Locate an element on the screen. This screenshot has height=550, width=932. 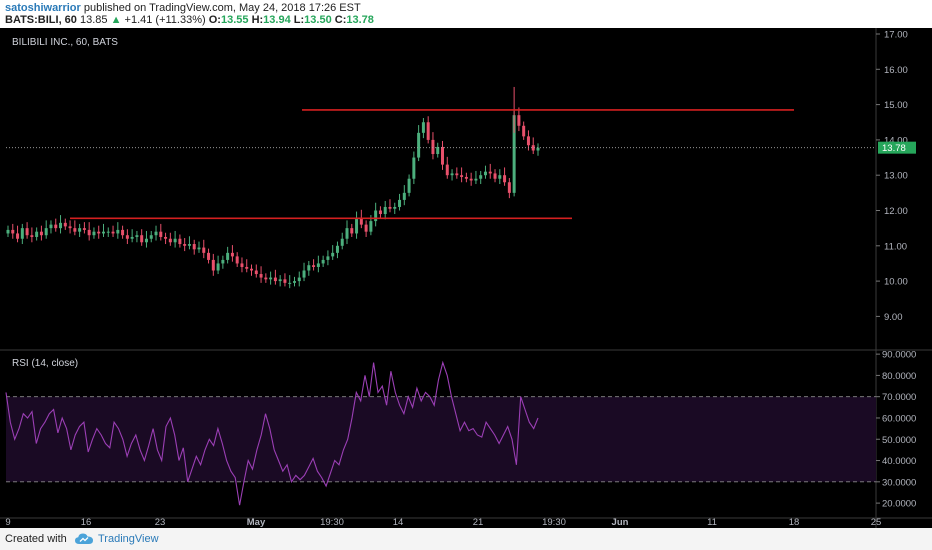
rsi-tick-label: 70.0000 is located at coordinates (899, 397).